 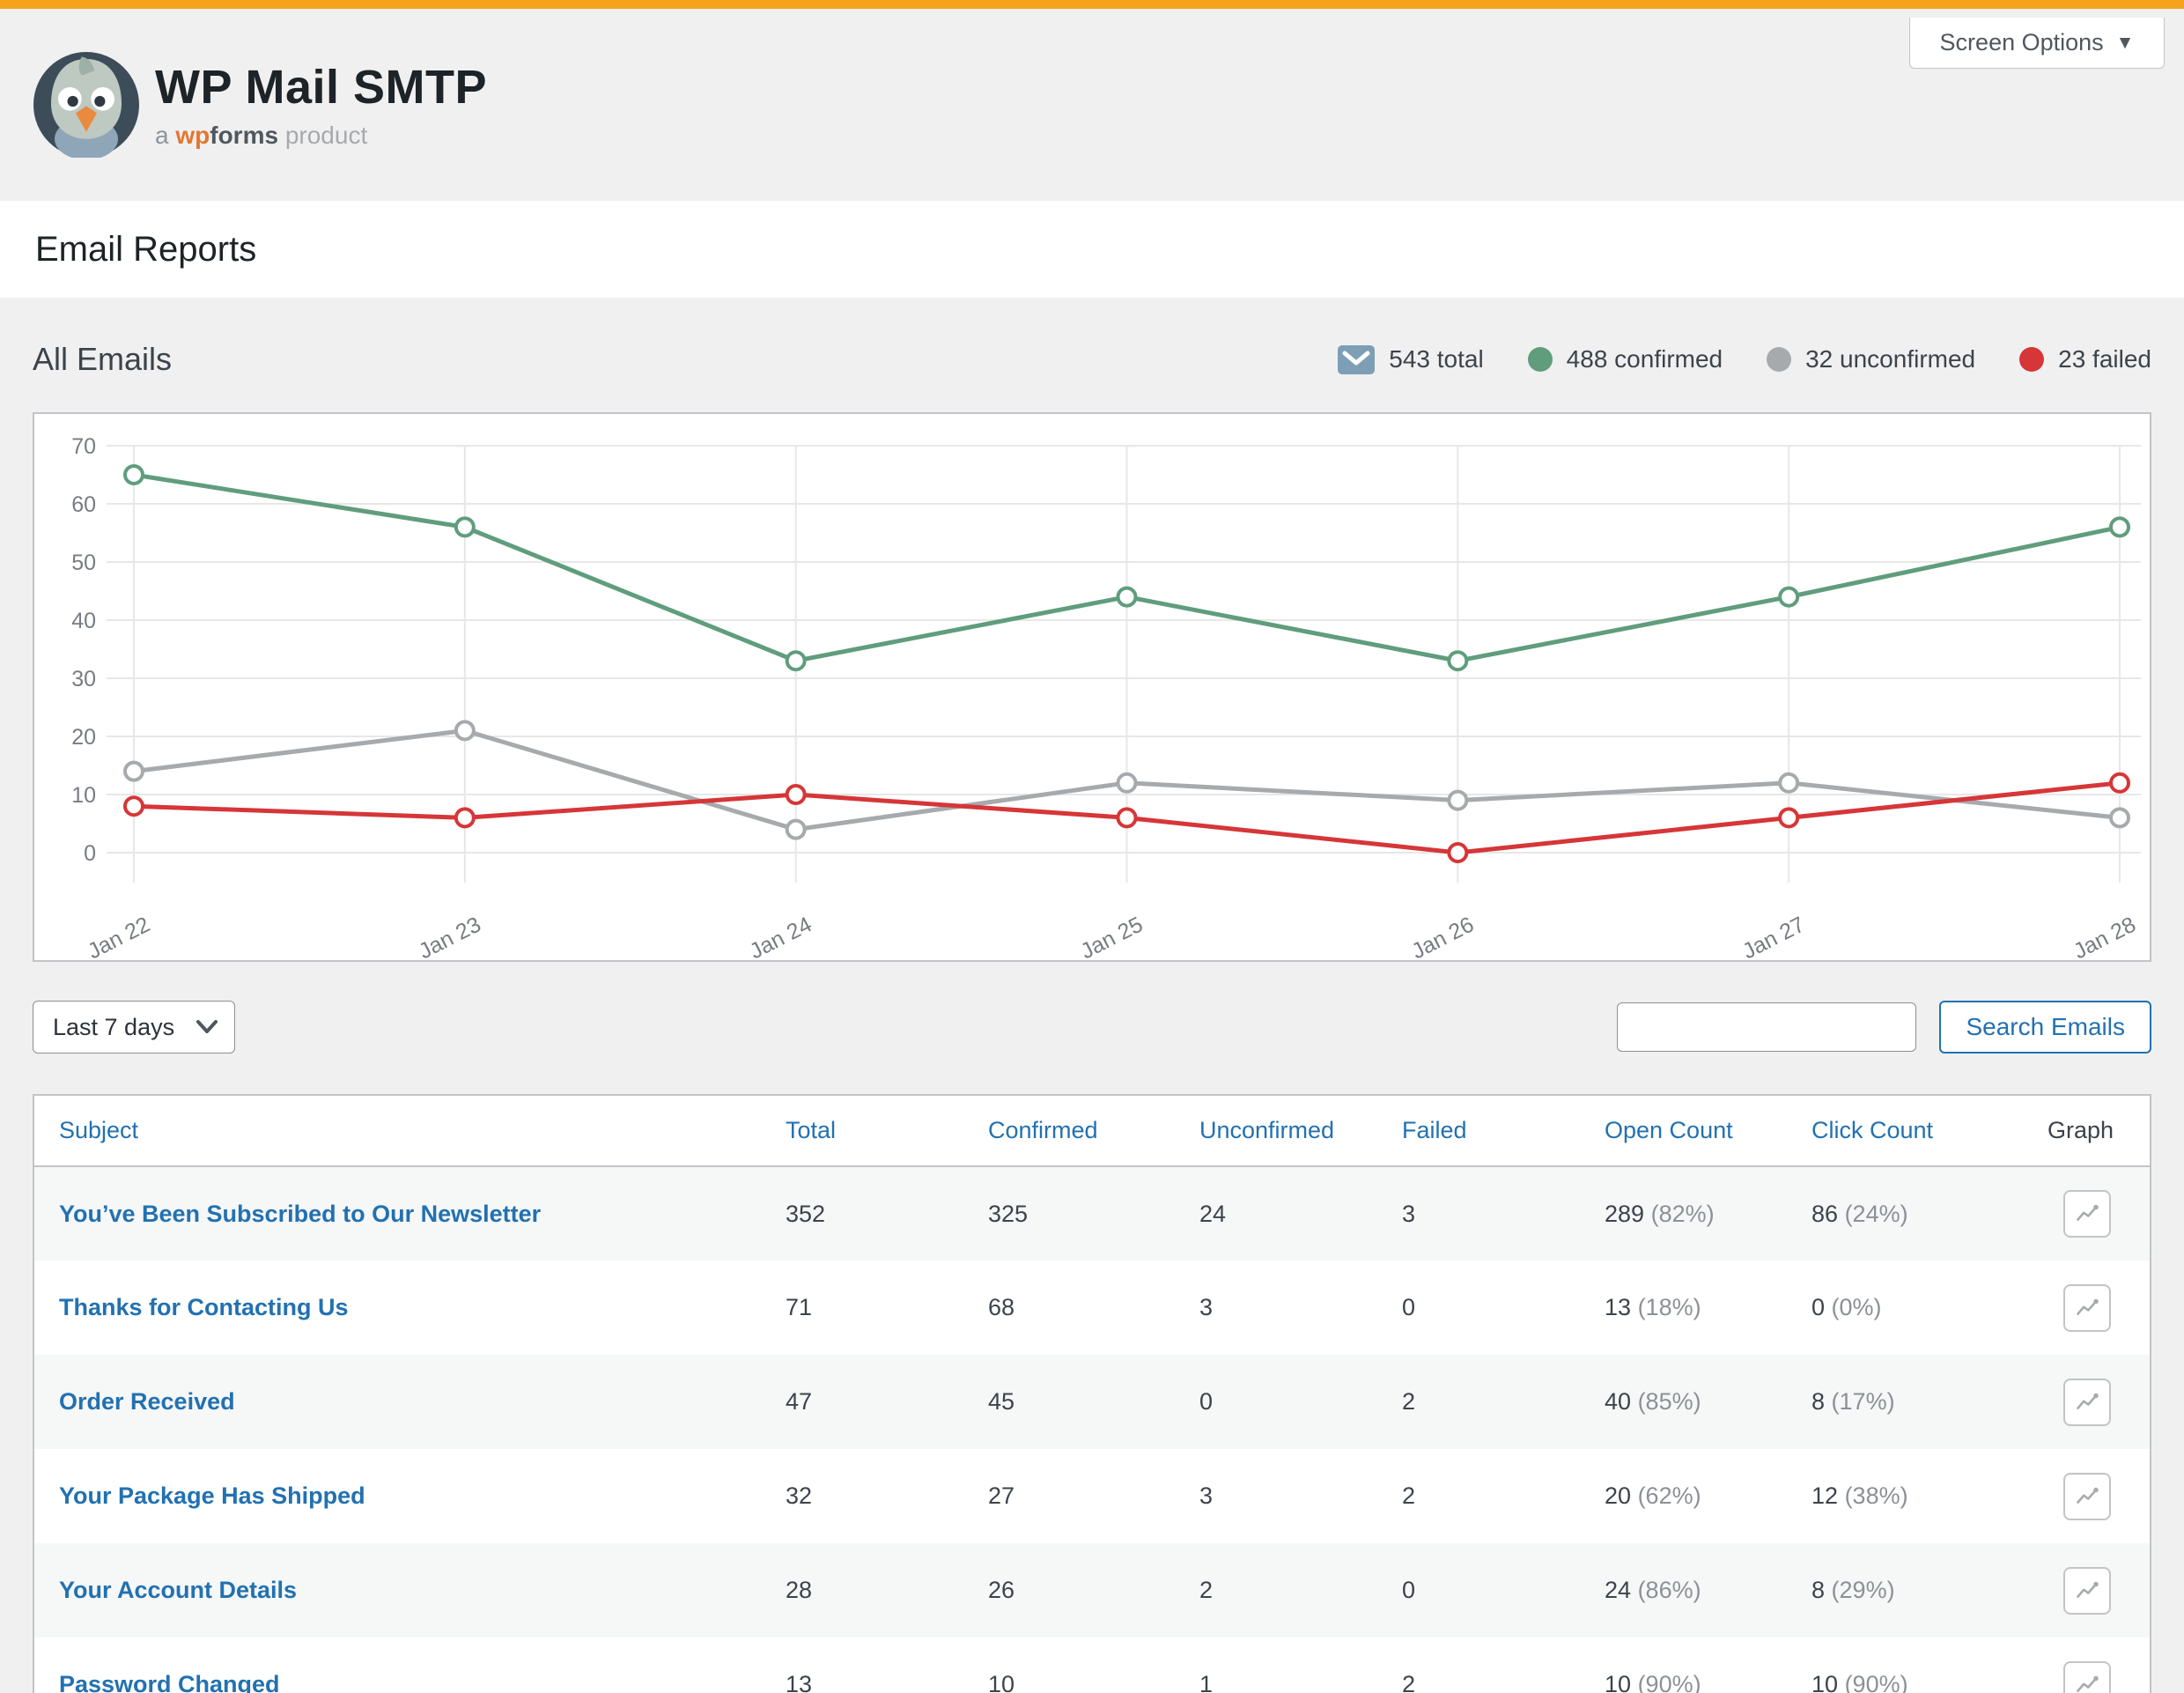 What do you see at coordinates (1206, 1307) in the screenshot?
I see `unconfirmed-cell: 3` at bounding box center [1206, 1307].